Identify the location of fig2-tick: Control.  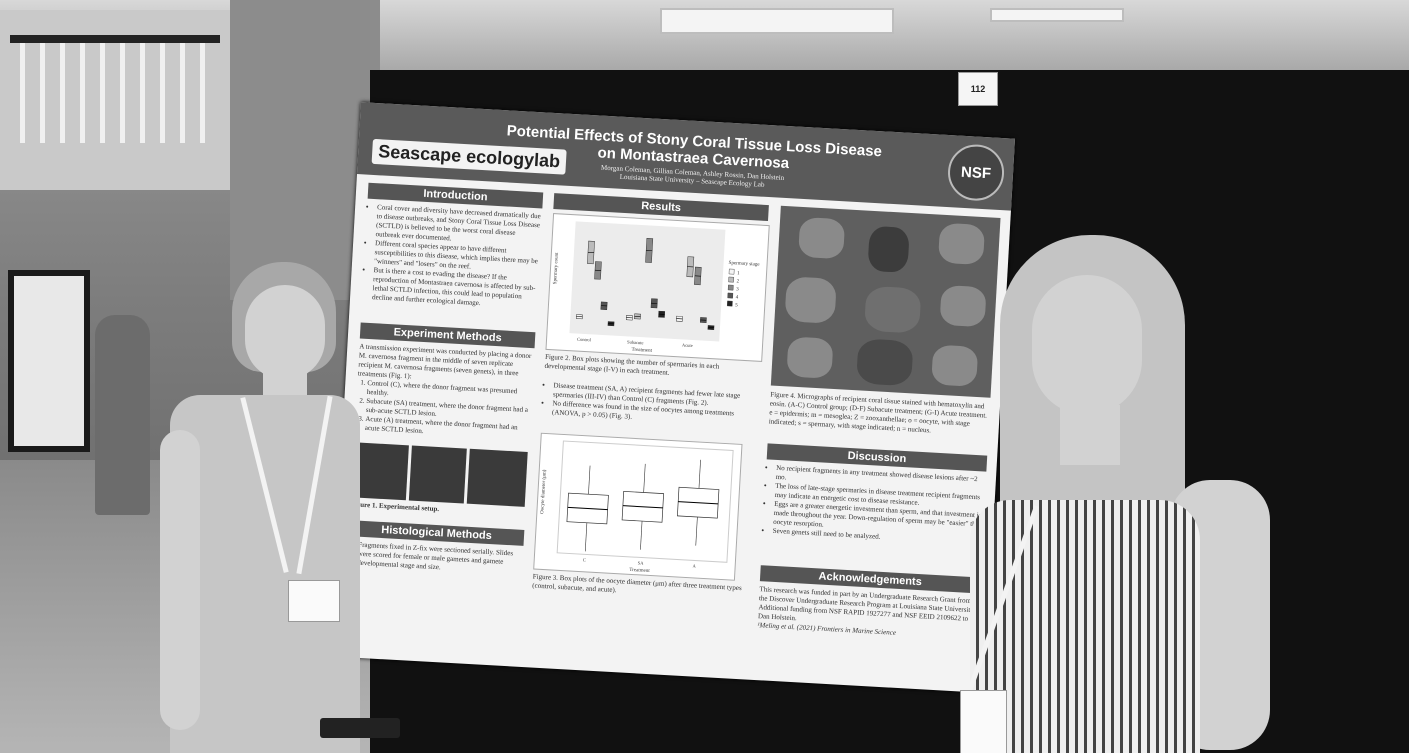
(584, 340).